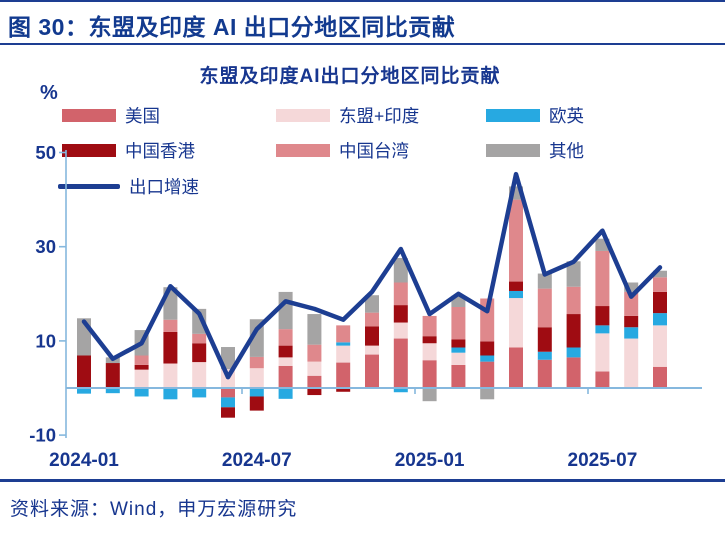 The width and height of the screenshot is (725, 533). Describe the element at coordinates (573, 274) in the screenshot. I see `bar-segment-其他-2025-06` at that location.